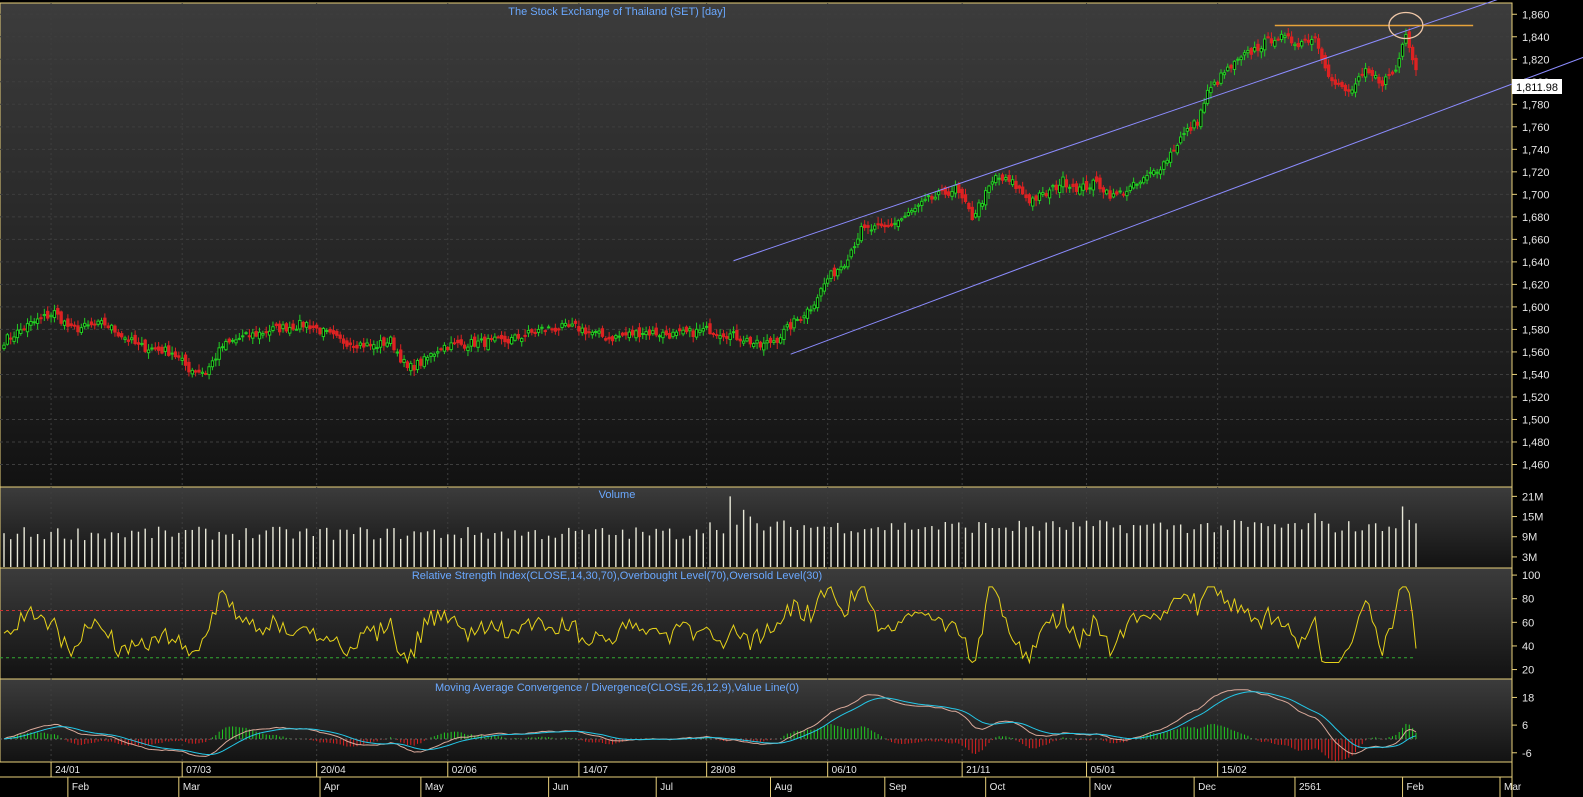 This screenshot has width=1583, height=797. What do you see at coordinates (1103, 770) in the screenshot?
I see `x-top-label: 05/01` at bounding box center [1103, 770].